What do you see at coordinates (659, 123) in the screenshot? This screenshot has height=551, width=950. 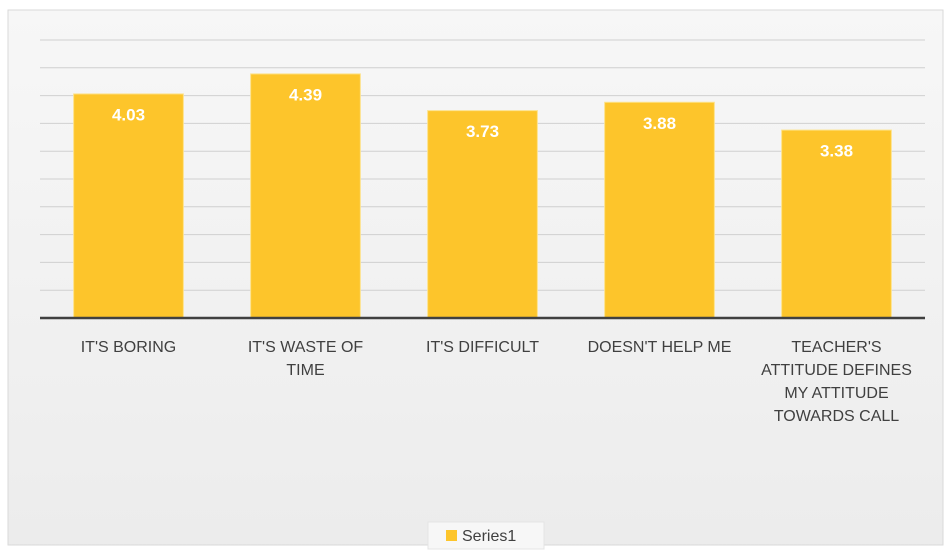 I see `data-label: 3.88` at bounding box center [659, 123].